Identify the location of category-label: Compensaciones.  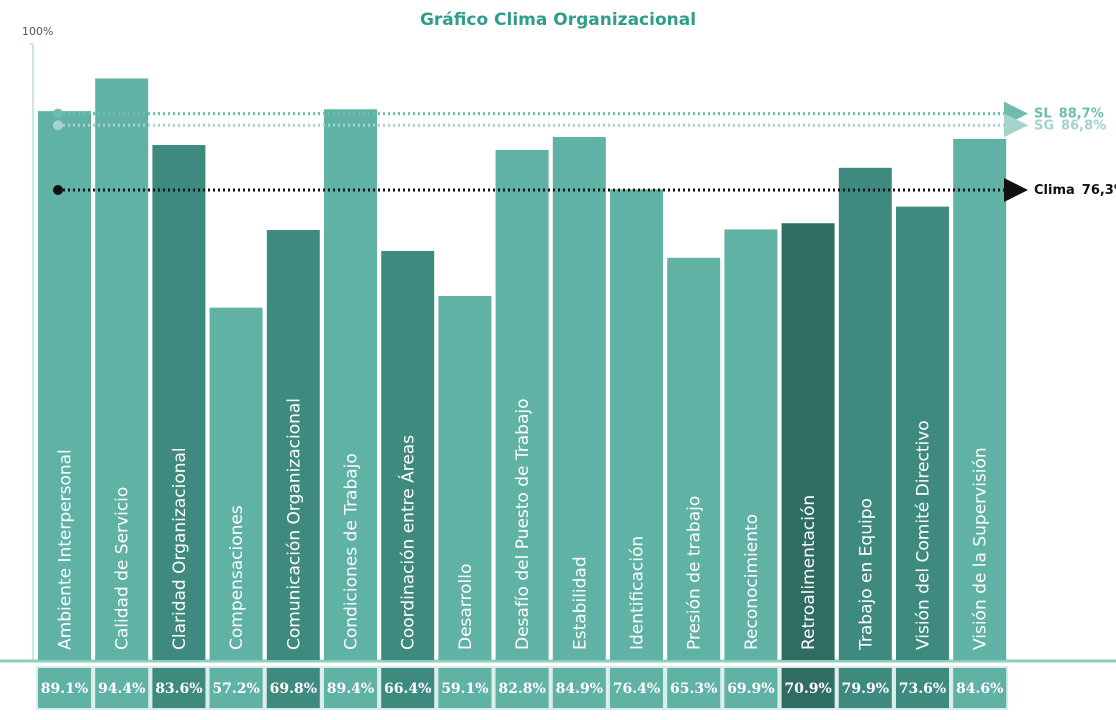
(237, 577).